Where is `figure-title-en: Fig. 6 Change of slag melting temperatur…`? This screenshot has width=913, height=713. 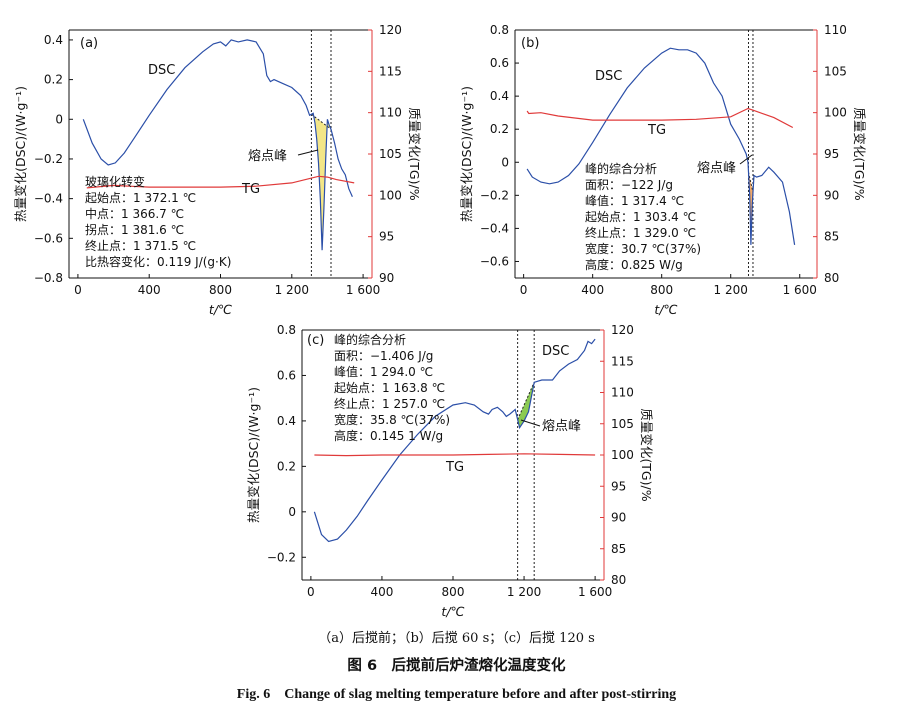
figure-title-en: Fig. 6 Change of slag melting temperatur… is located at coordinates (456, 694).